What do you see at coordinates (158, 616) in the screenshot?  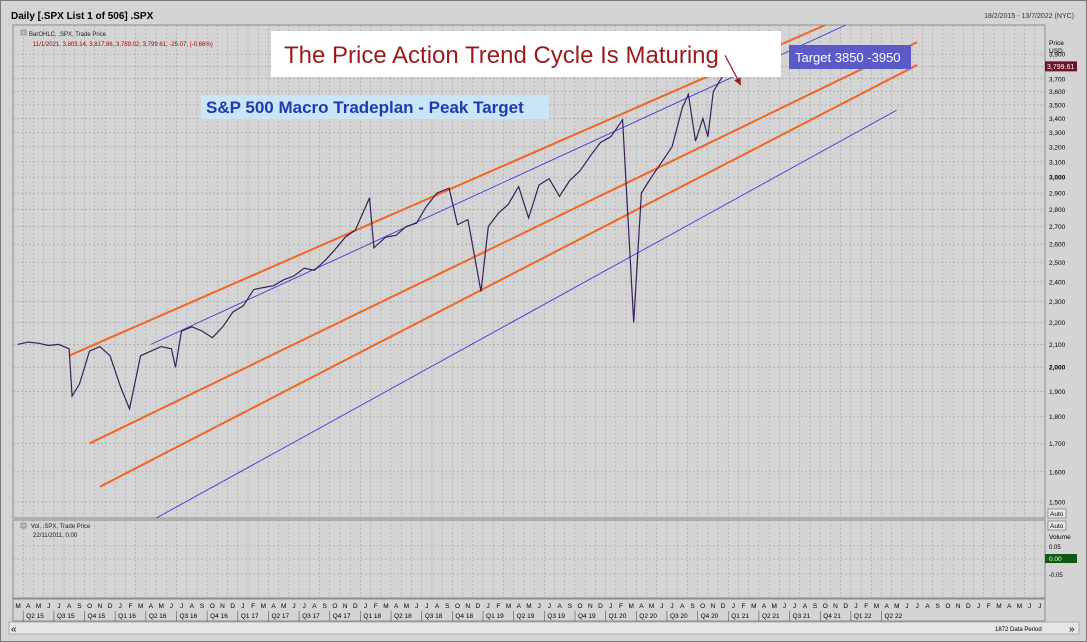 I see `x-quarter-label: Q2 16` at bounding box center [158, 616].